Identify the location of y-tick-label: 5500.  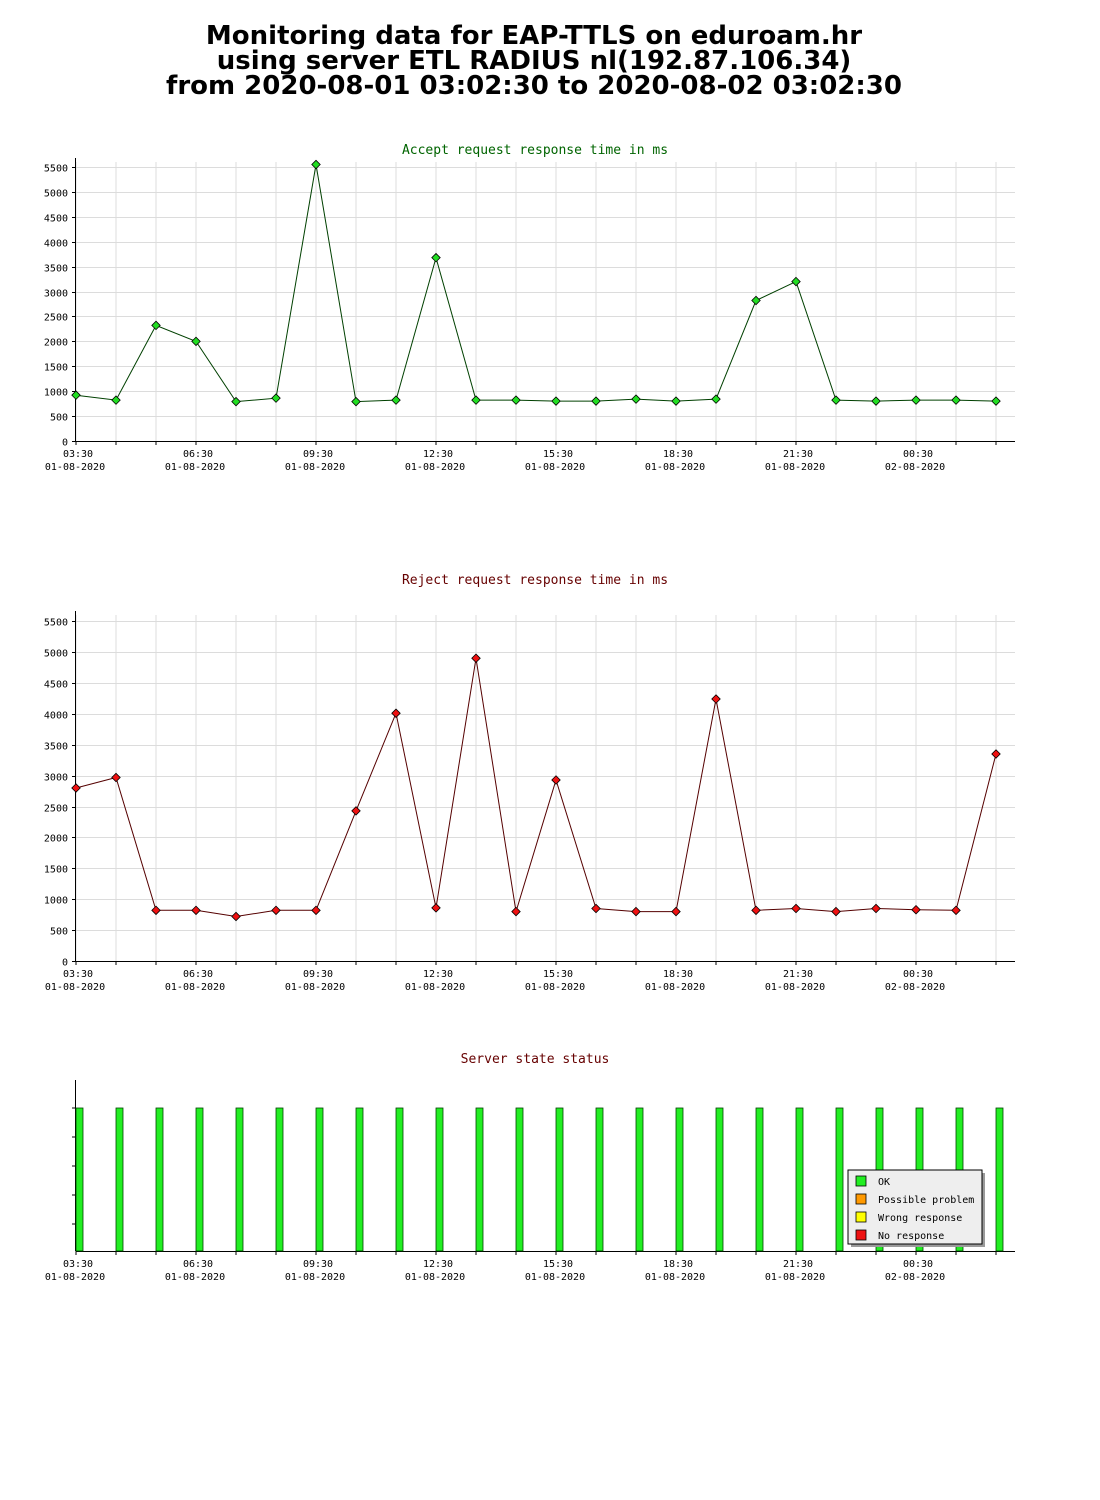
(56, 623).